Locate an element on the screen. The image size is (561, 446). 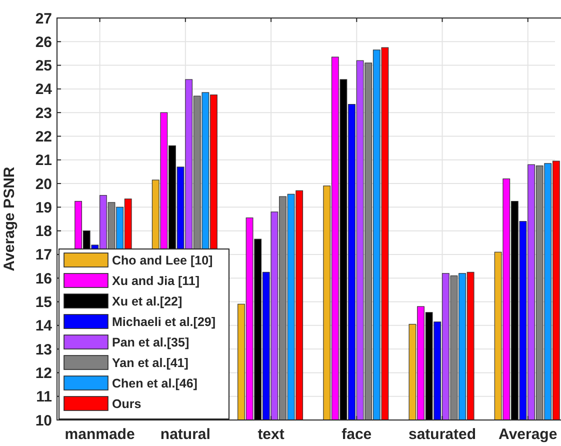
legend-label: Ours is located at coordinates (127, 403).